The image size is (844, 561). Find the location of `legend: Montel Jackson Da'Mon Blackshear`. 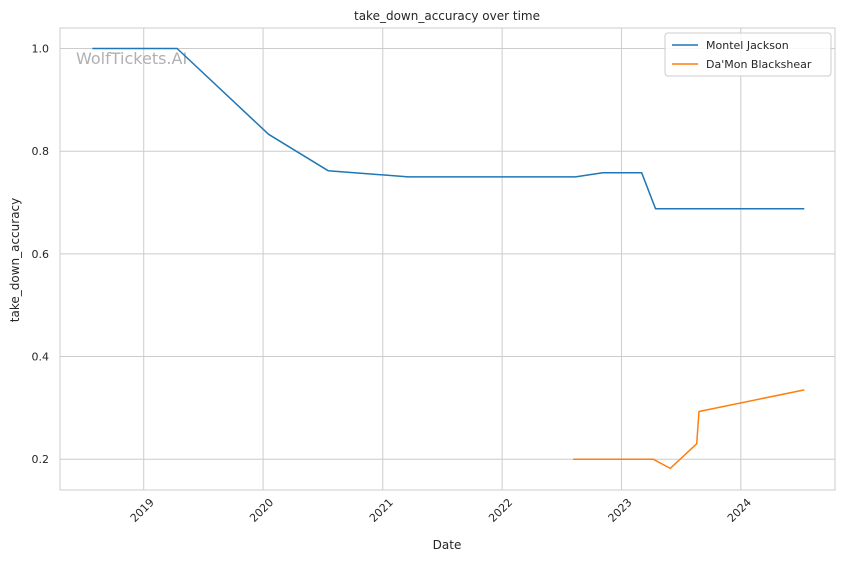

legend: Montel Jackson Da'Mon Blackshear is located at coordinates (748, 54).